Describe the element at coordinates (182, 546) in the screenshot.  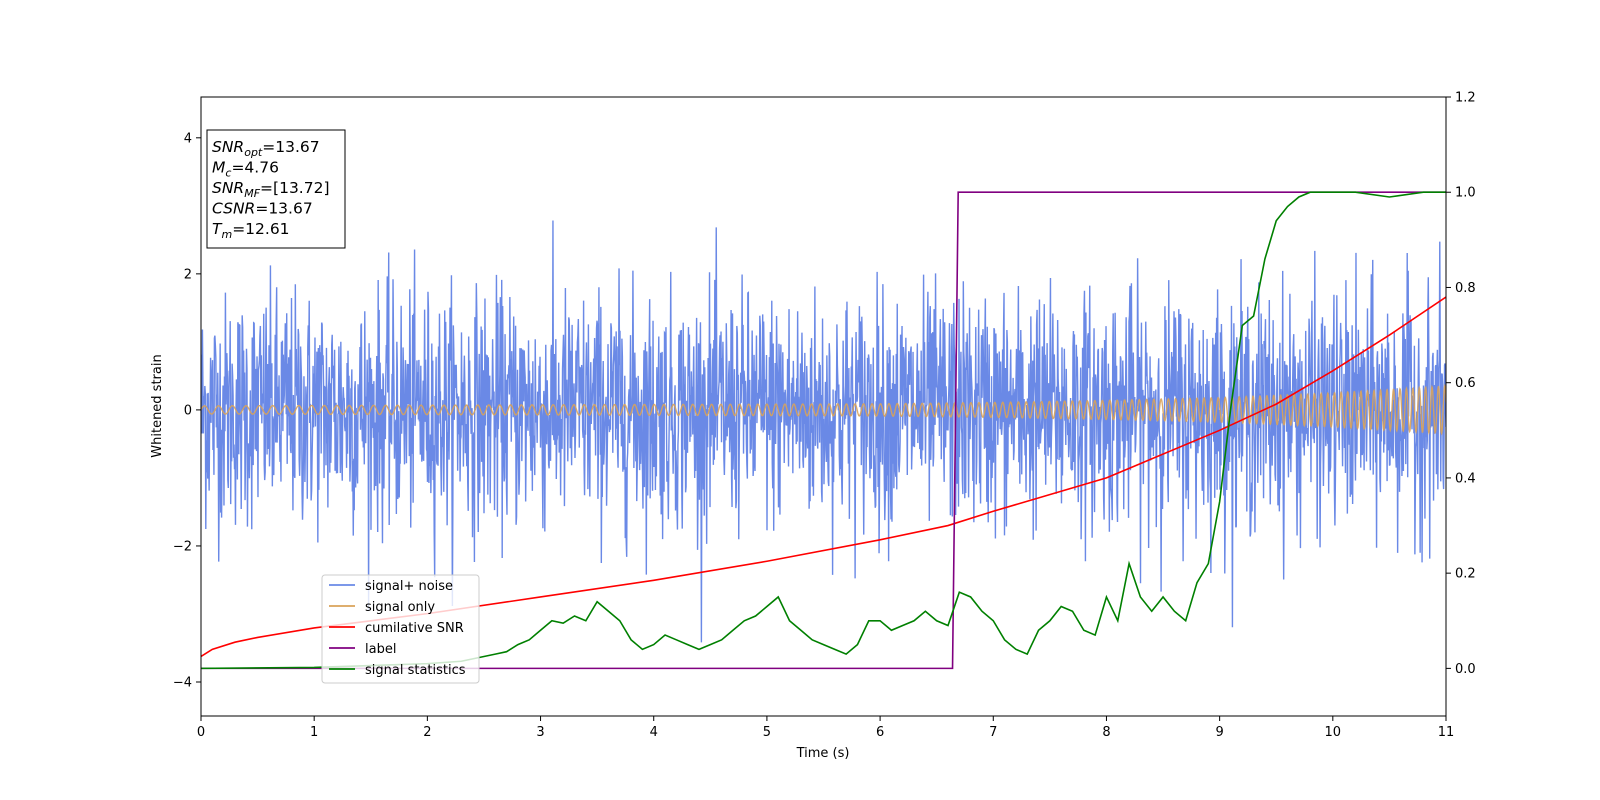
I see `y-tick-label: −2` at that location.